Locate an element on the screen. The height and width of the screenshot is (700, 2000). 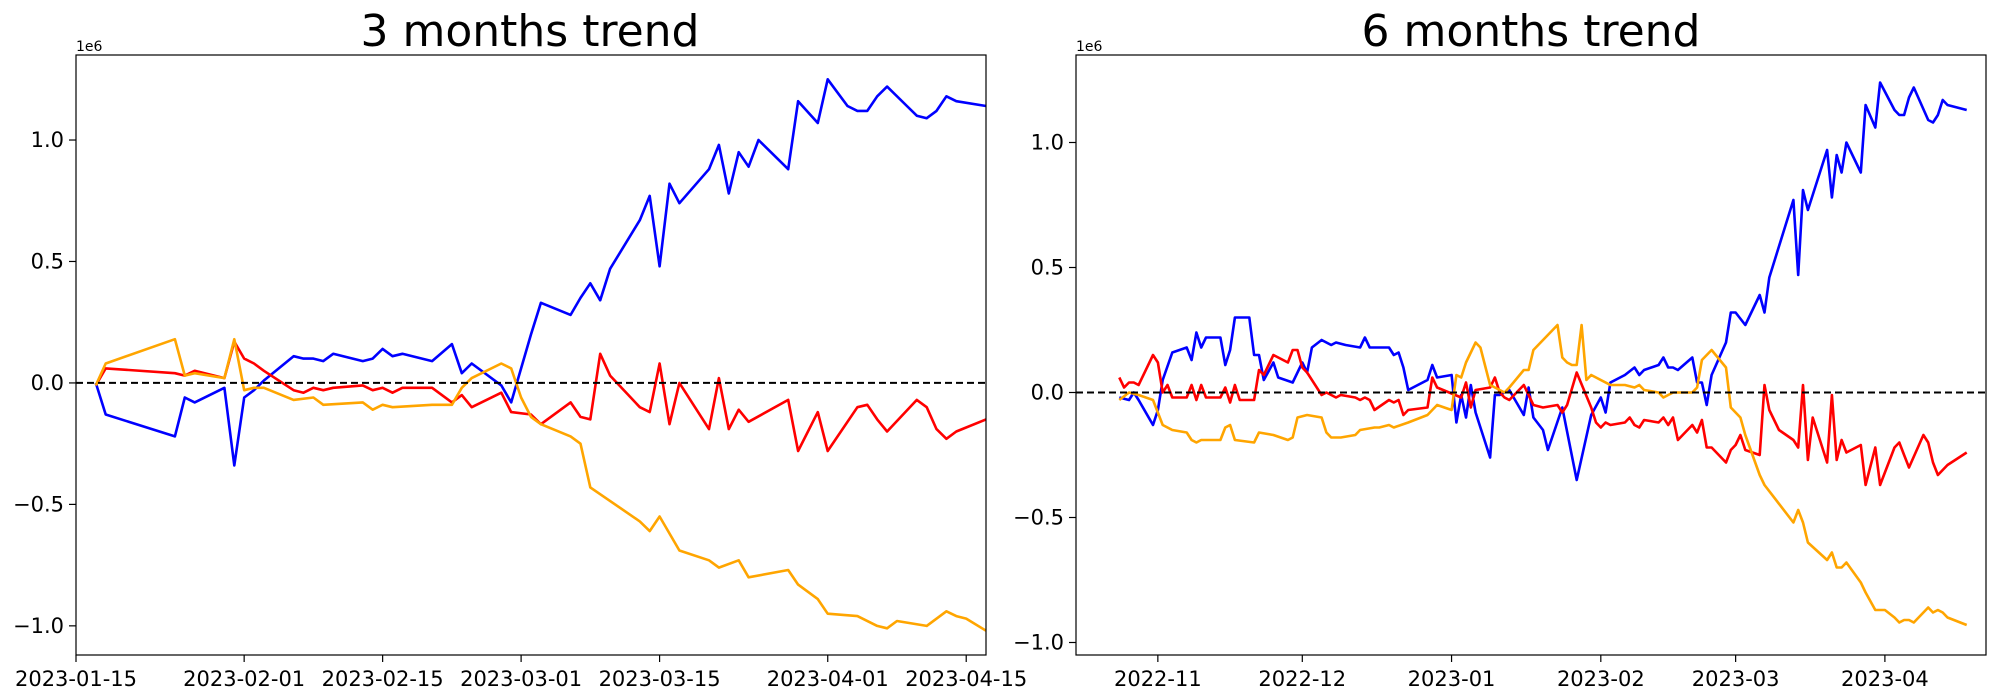
chart-title: 6 months trend is located at coordinates (1531, 31).